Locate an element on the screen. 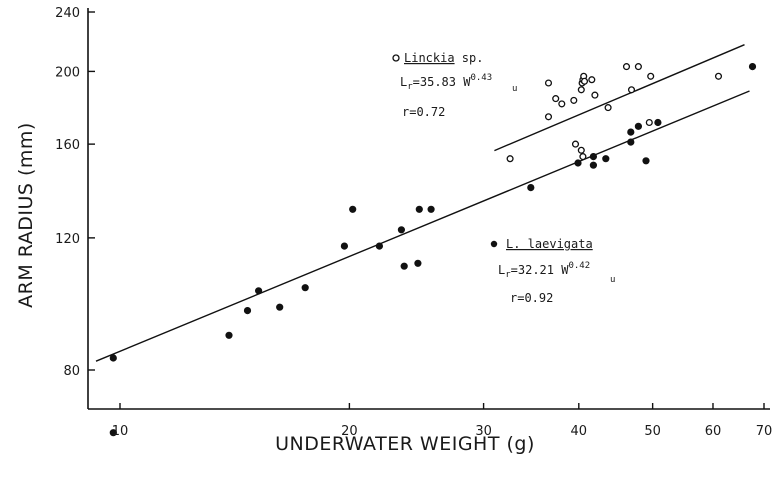 This screenshot has height=481, width=776. linckia-eq-exponent: 0.43 is located at coordinates (481, 78).